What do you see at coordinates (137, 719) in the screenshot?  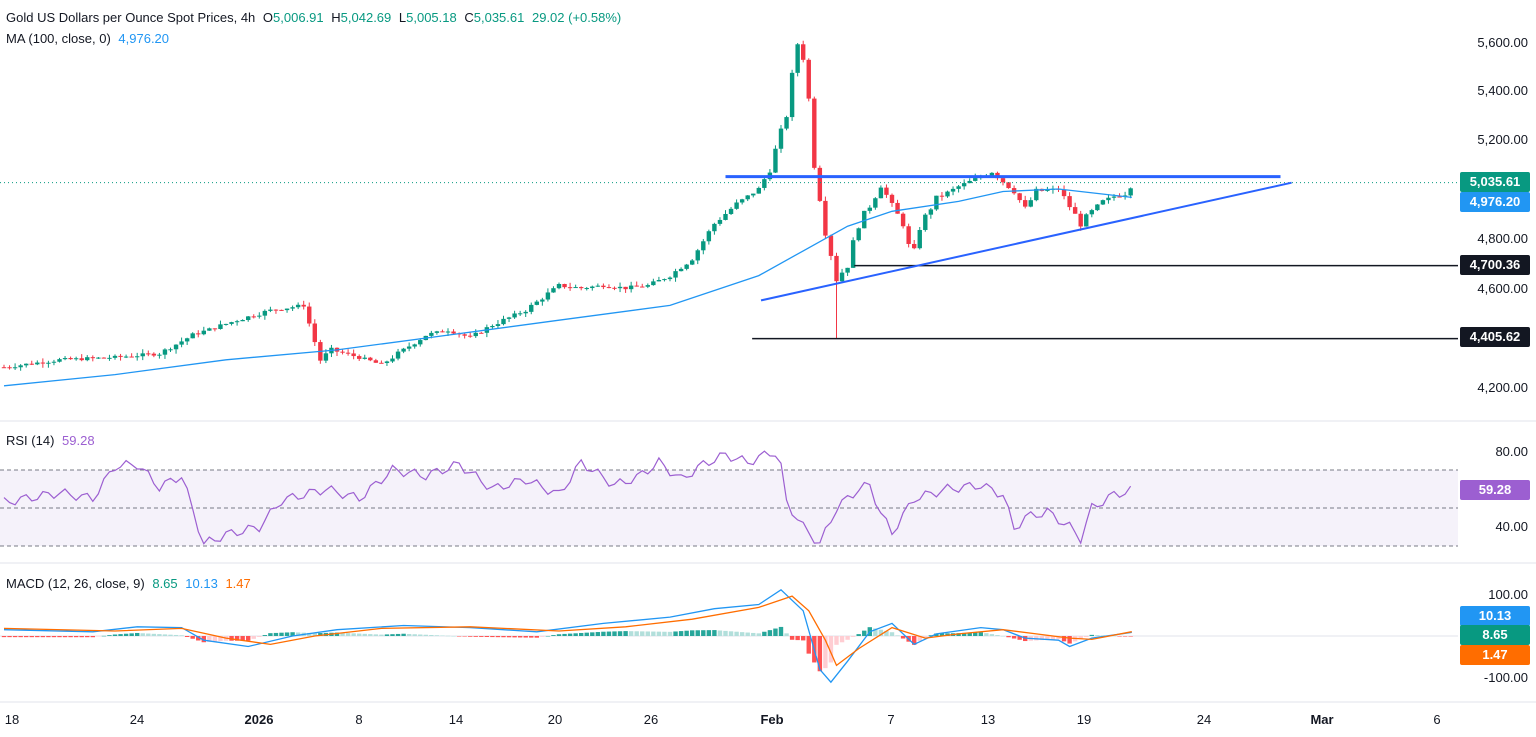 I see `date-tick-24: 24` at bounding box center [137, 719].